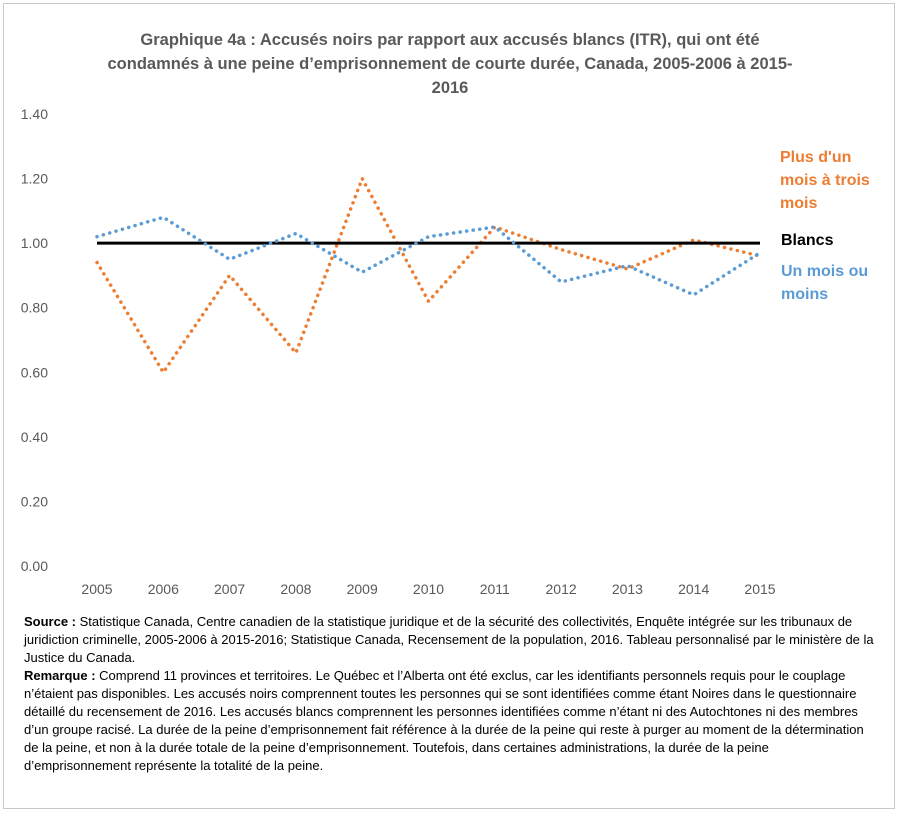 Image resolution: width=900 pixels, height=814 pixels. Describe the element at coordinates (428, 256) in the screenshot. I see `series-line-un-mois-ou-moins` at that location.